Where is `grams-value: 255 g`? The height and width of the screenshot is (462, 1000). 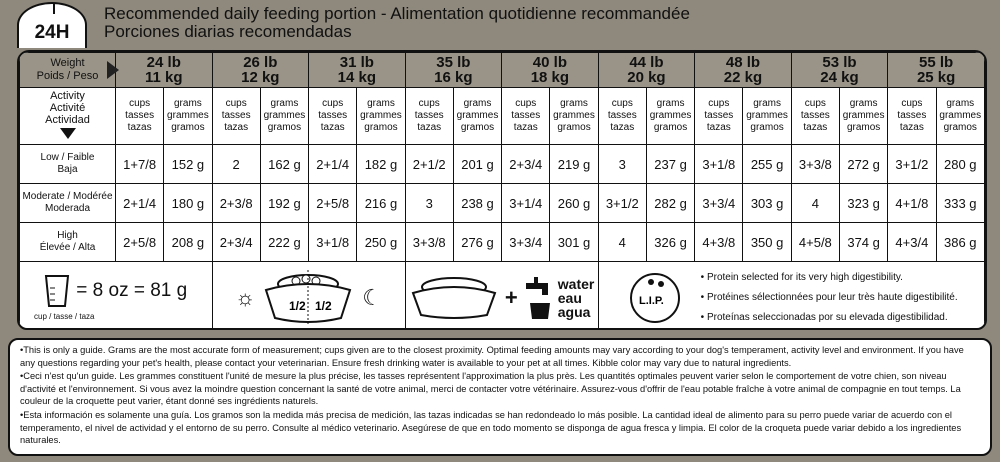 grams-value: 255 g is located at coordinates (767, 164).